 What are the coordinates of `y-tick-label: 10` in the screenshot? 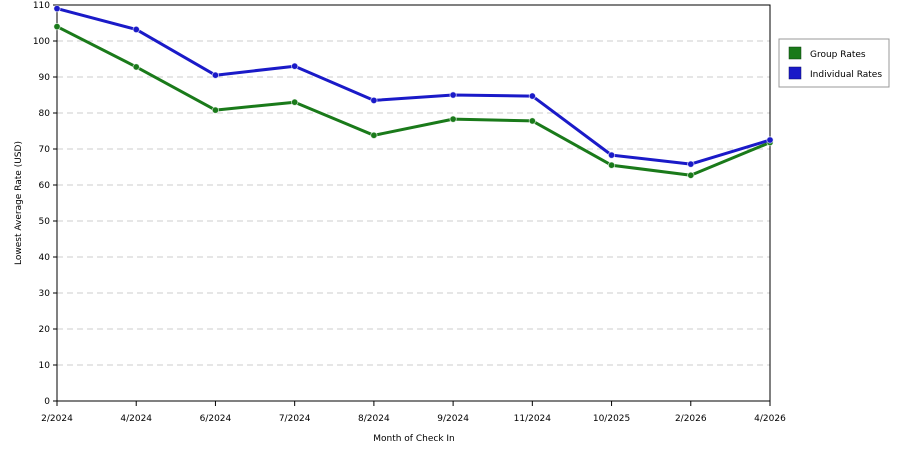 It's located at (45, 366).